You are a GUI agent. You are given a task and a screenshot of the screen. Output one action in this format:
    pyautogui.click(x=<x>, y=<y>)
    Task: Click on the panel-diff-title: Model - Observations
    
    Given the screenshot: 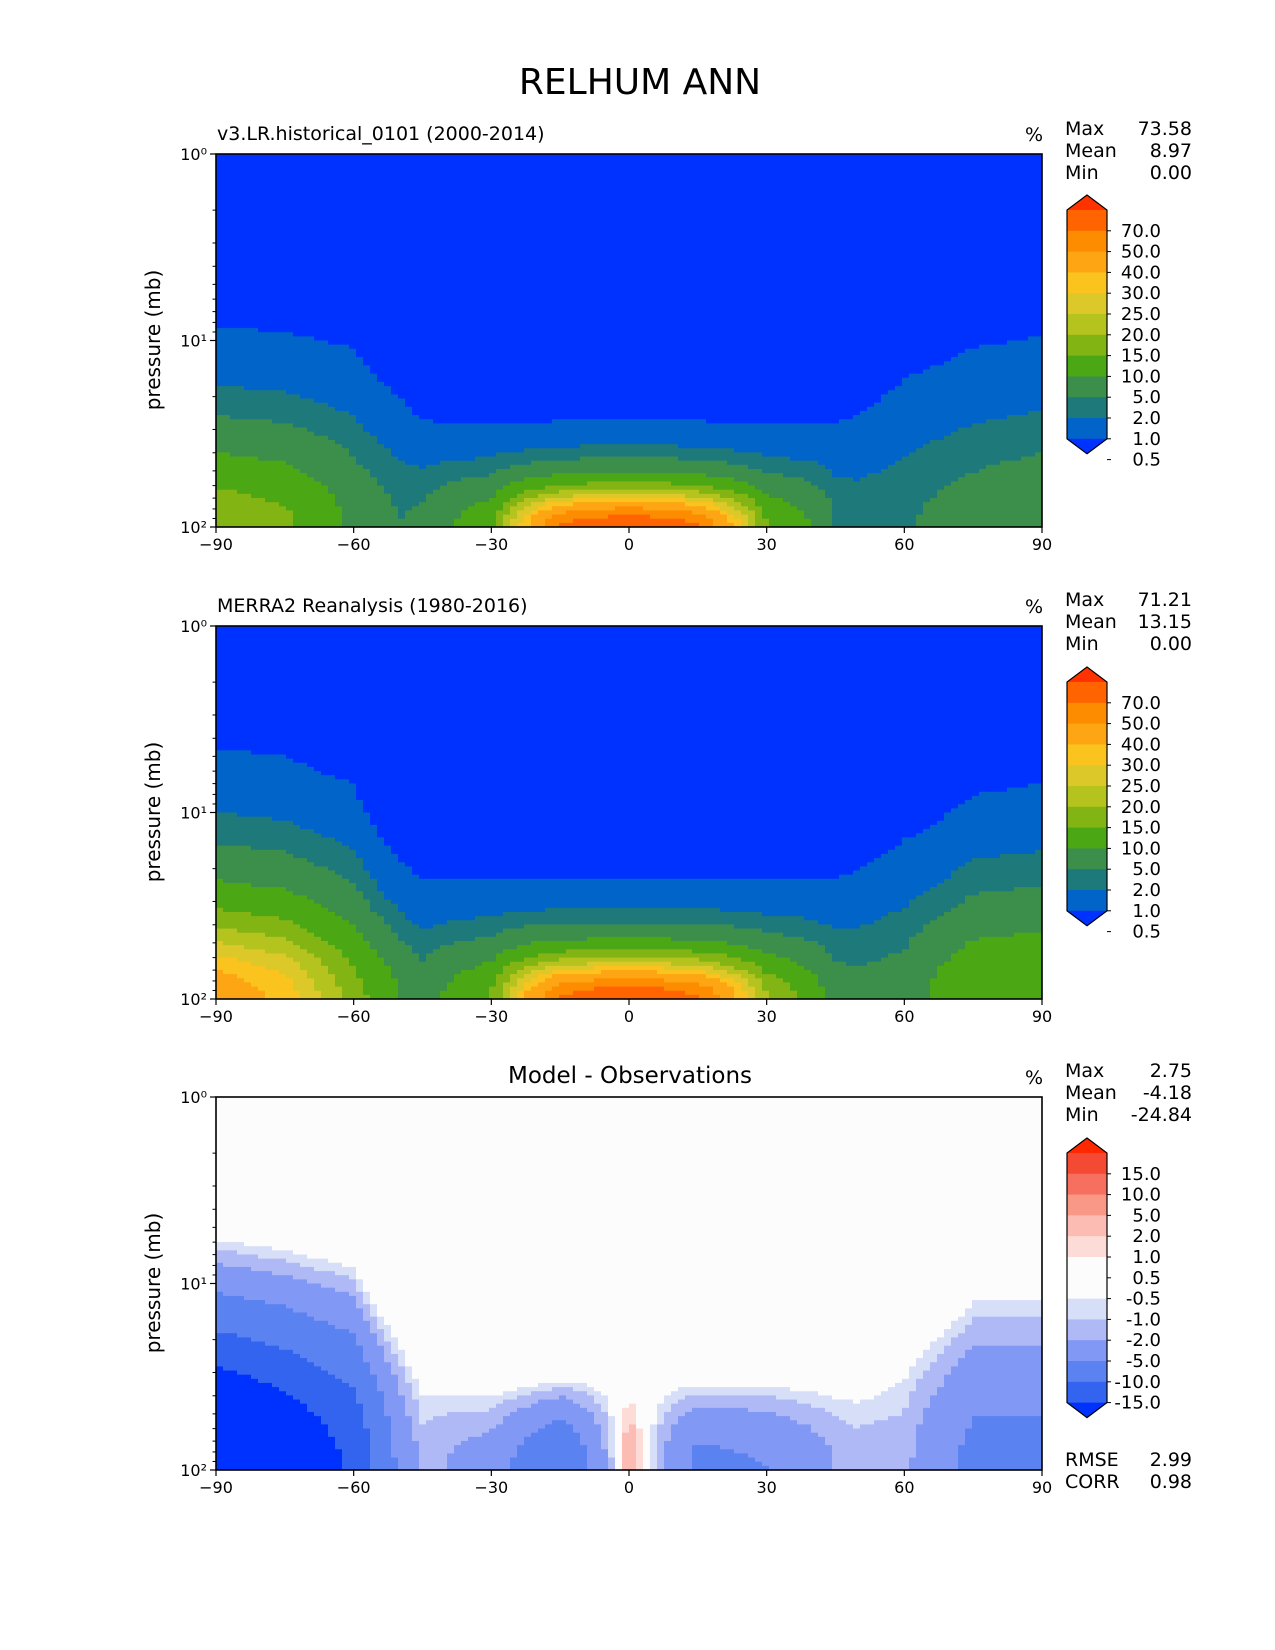 What is the action you would take?
    pyautogui.click(x=630, y=1076)
    